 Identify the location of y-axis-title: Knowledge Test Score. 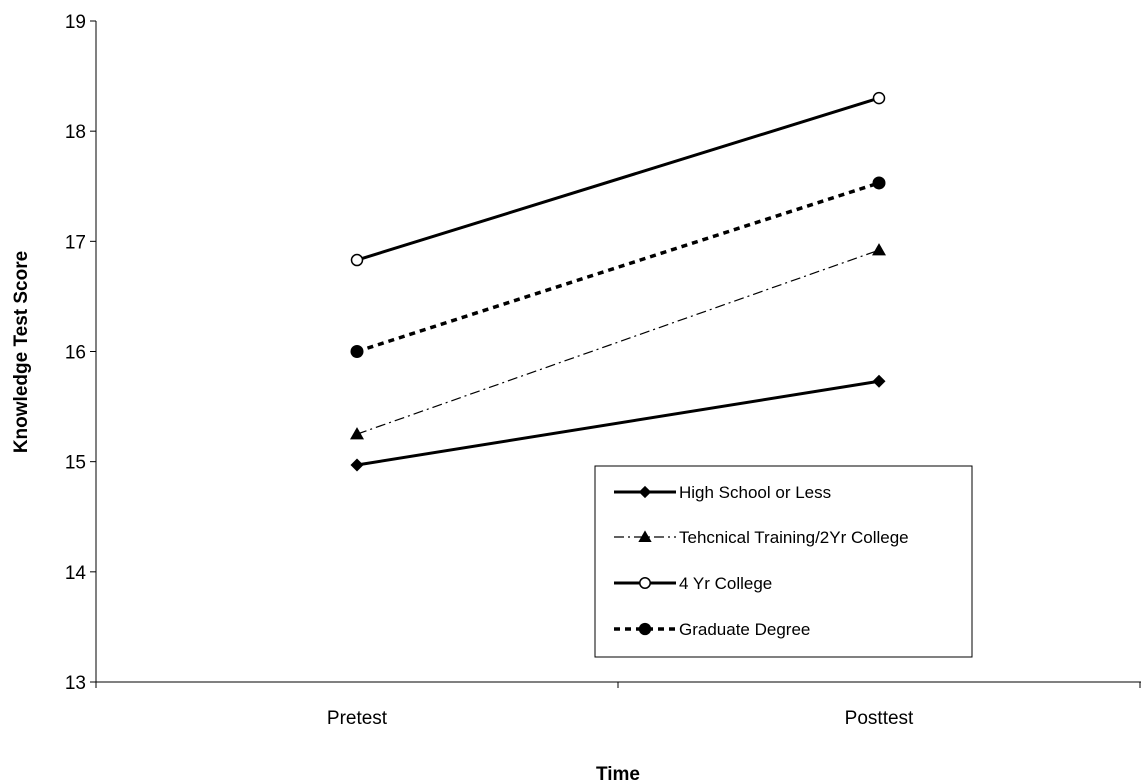
(21, 352).